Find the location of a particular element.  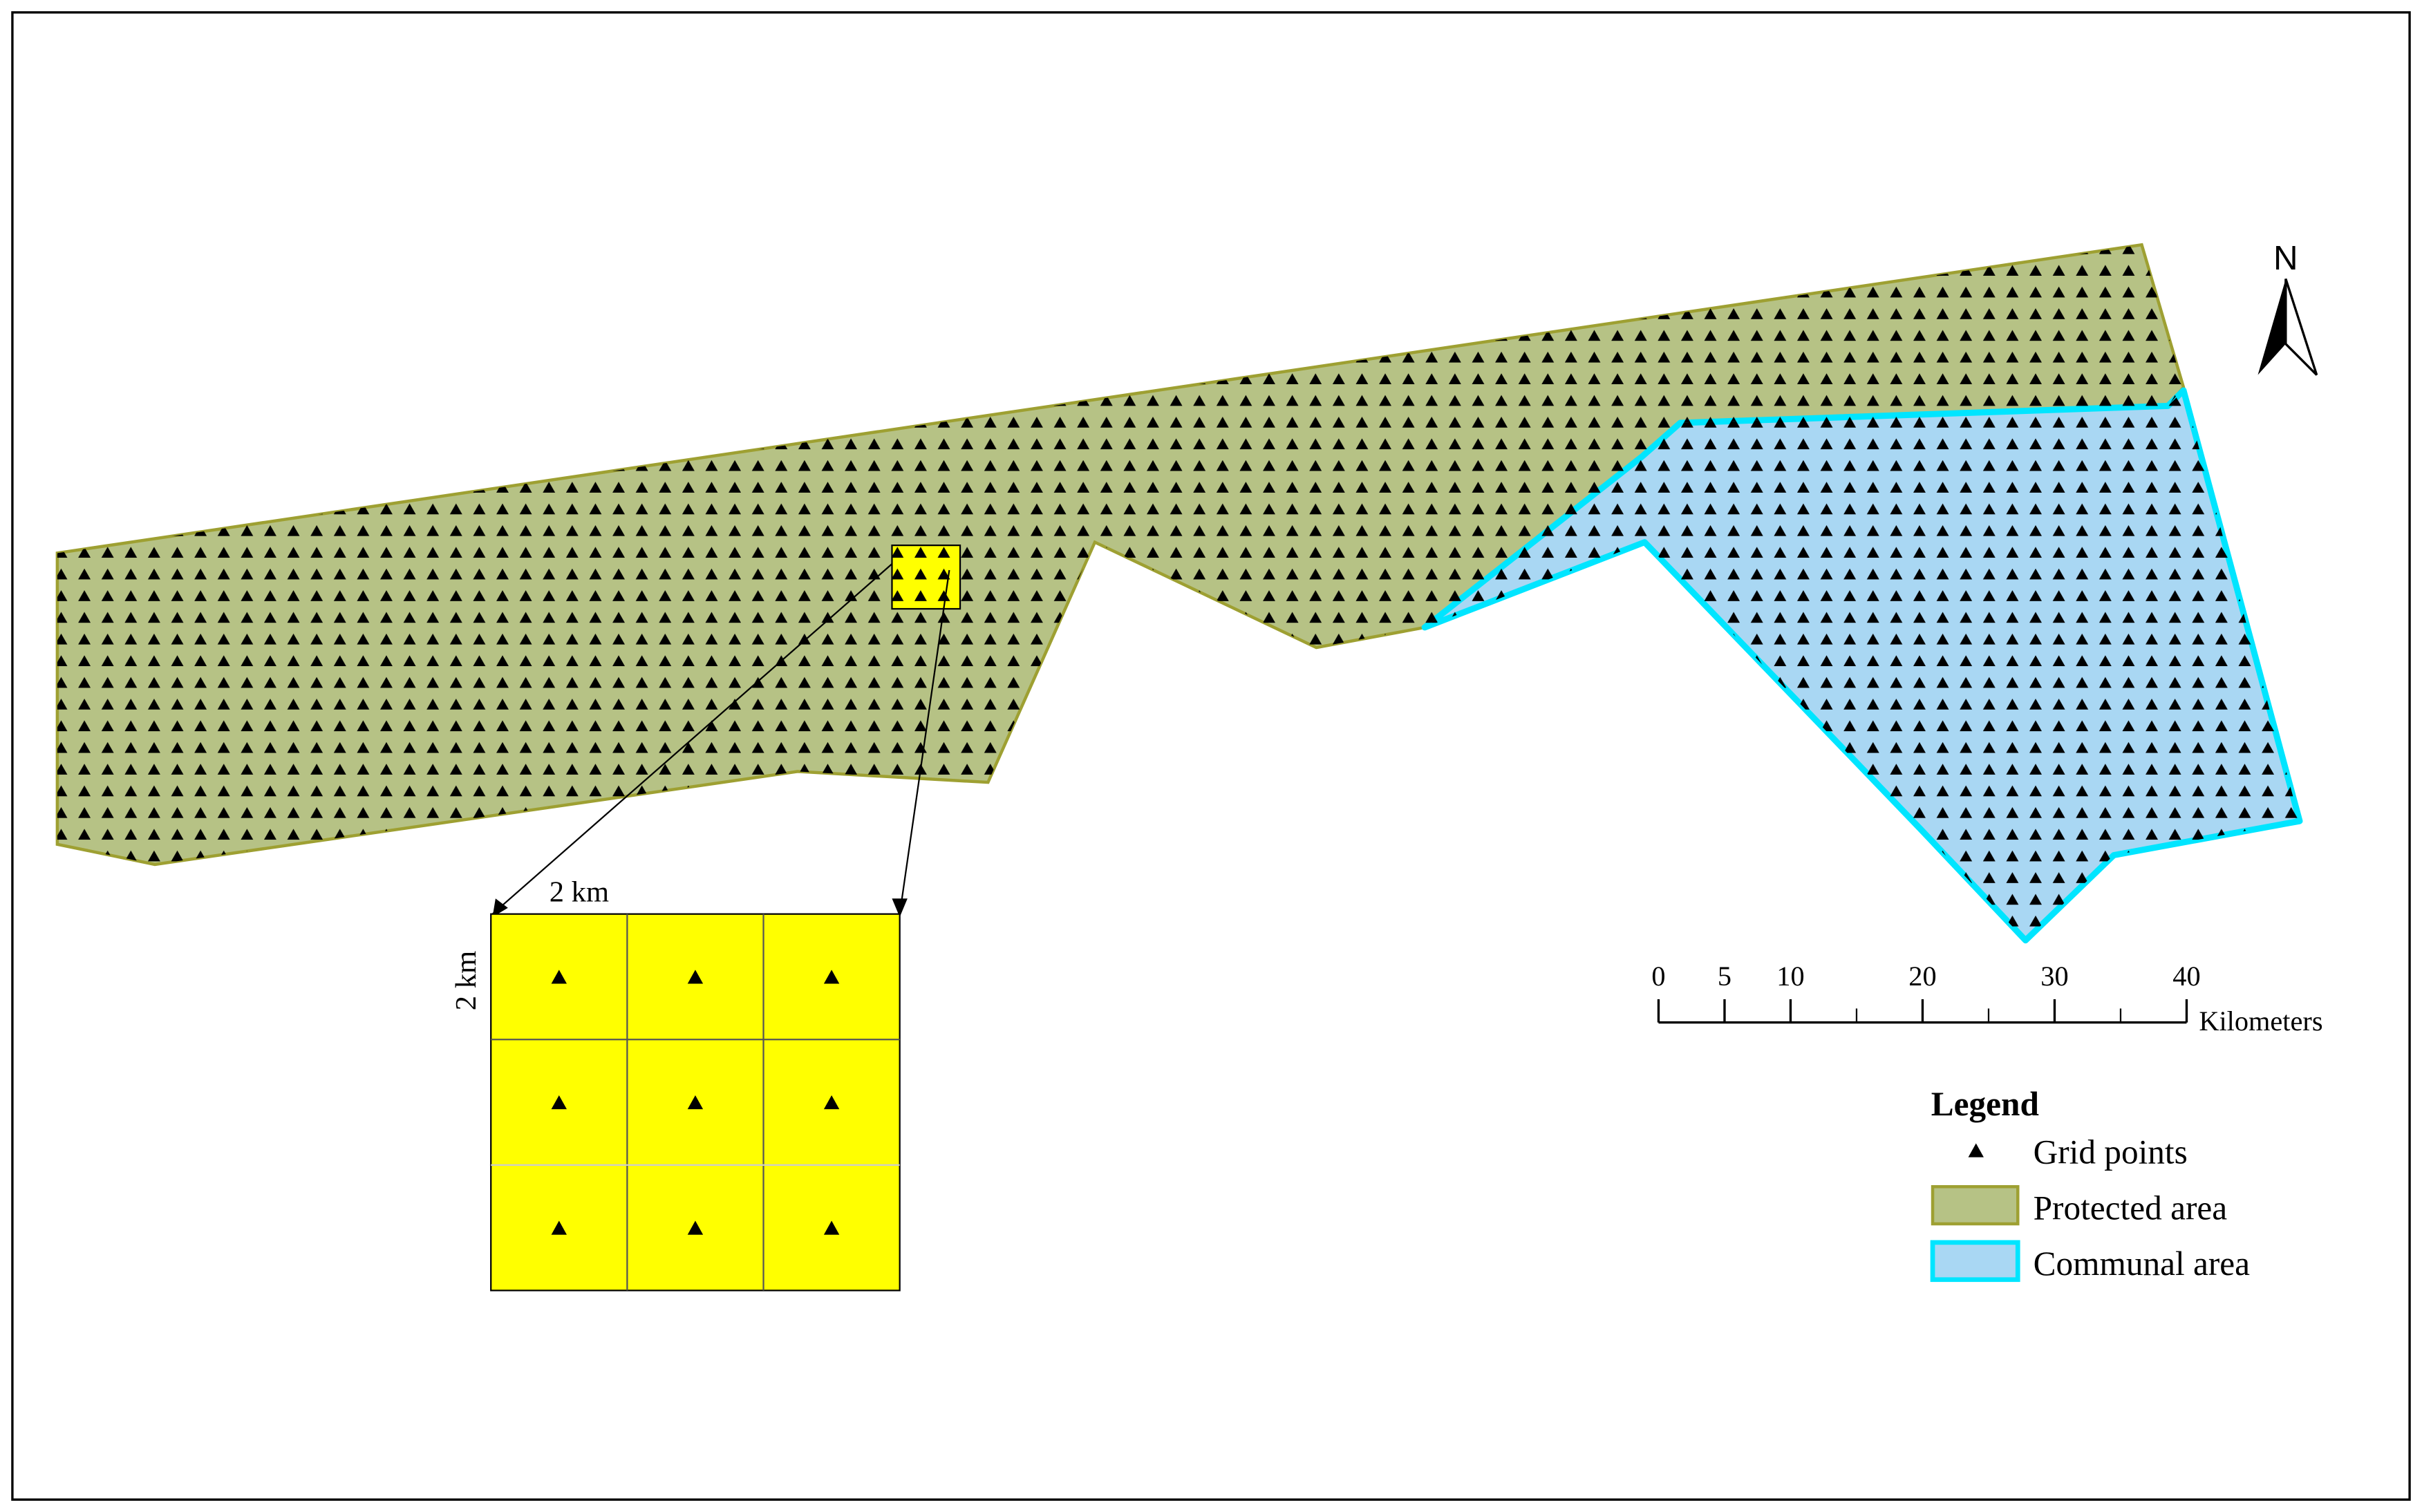

scale-tick-label: 40 is located at coordinates (2186, 976).